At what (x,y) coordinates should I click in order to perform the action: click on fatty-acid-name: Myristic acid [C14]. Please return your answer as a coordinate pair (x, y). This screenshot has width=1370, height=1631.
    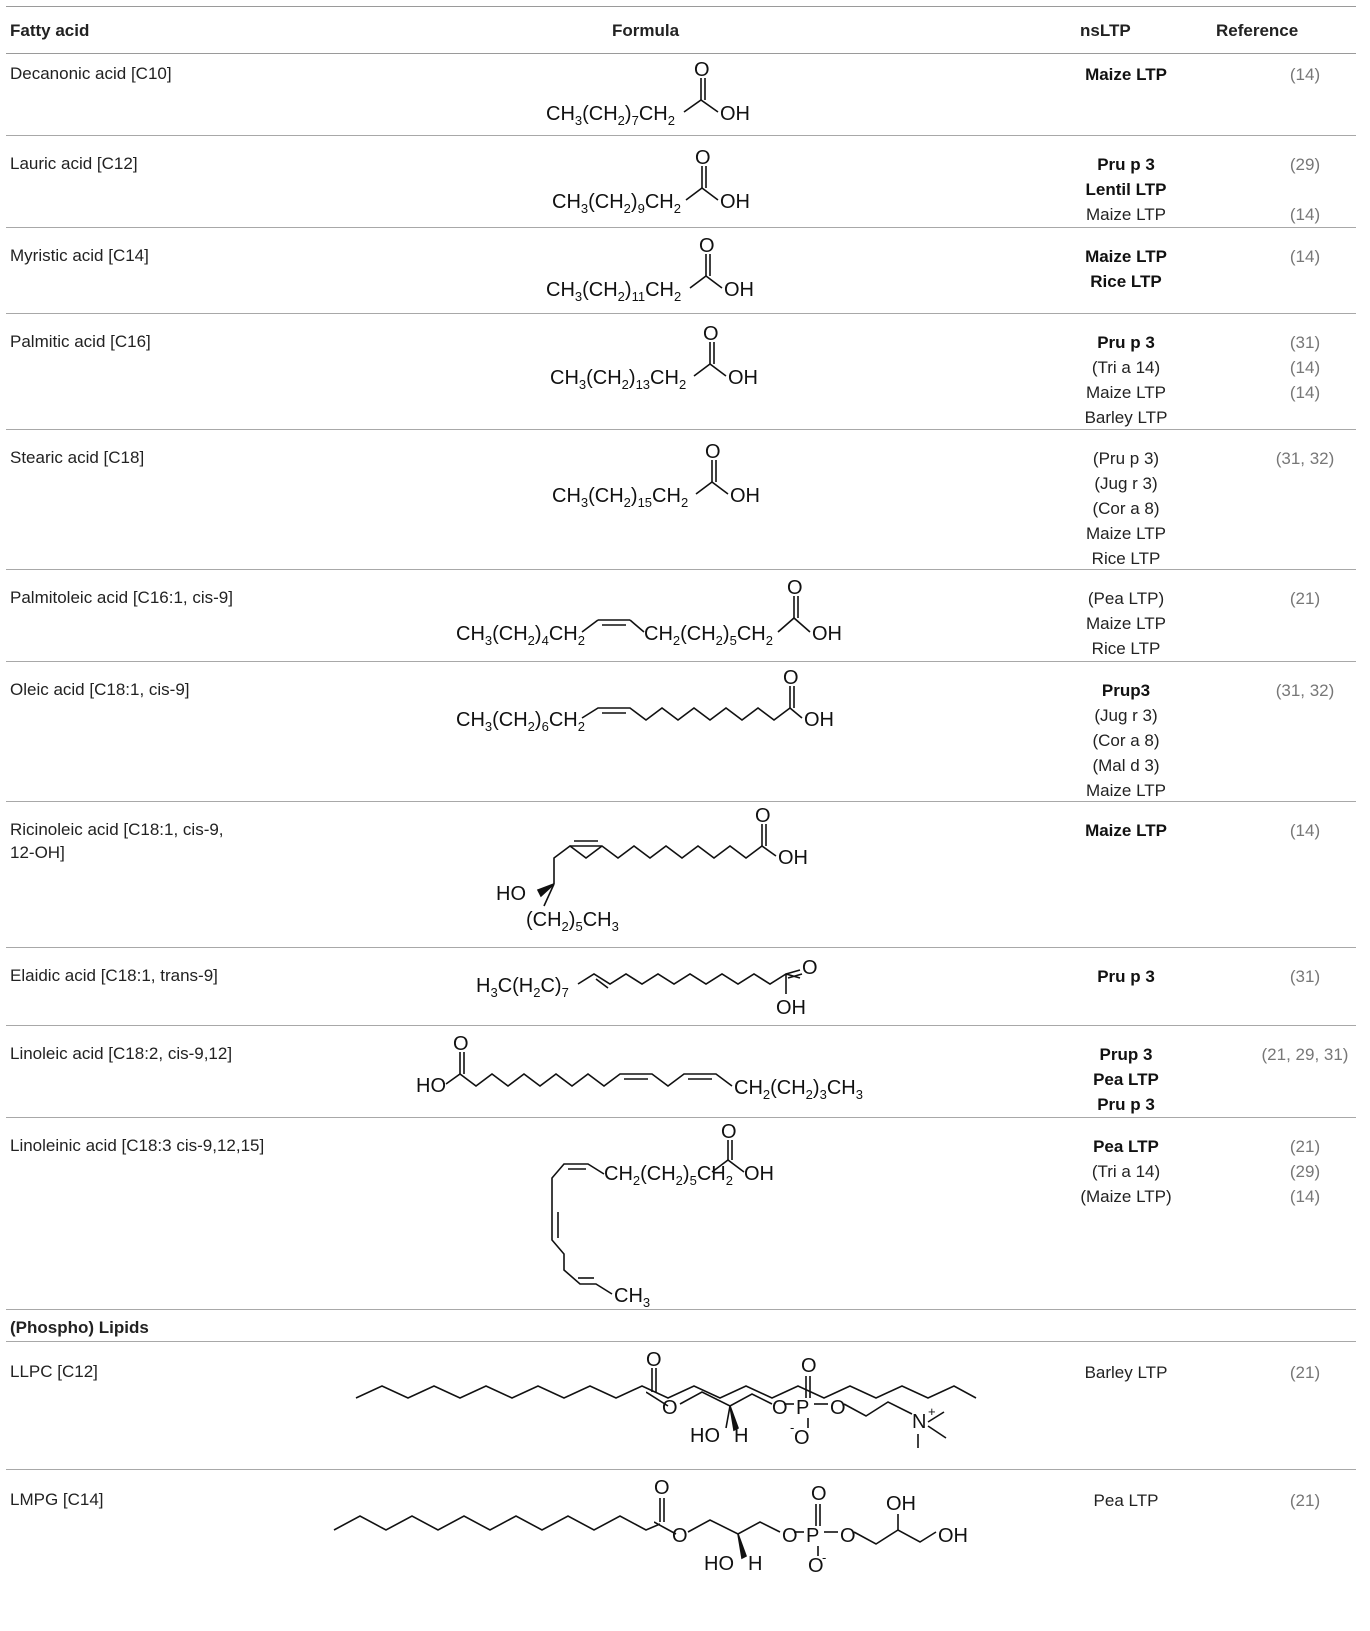
    Looking at the image, I should click on (79, 255).